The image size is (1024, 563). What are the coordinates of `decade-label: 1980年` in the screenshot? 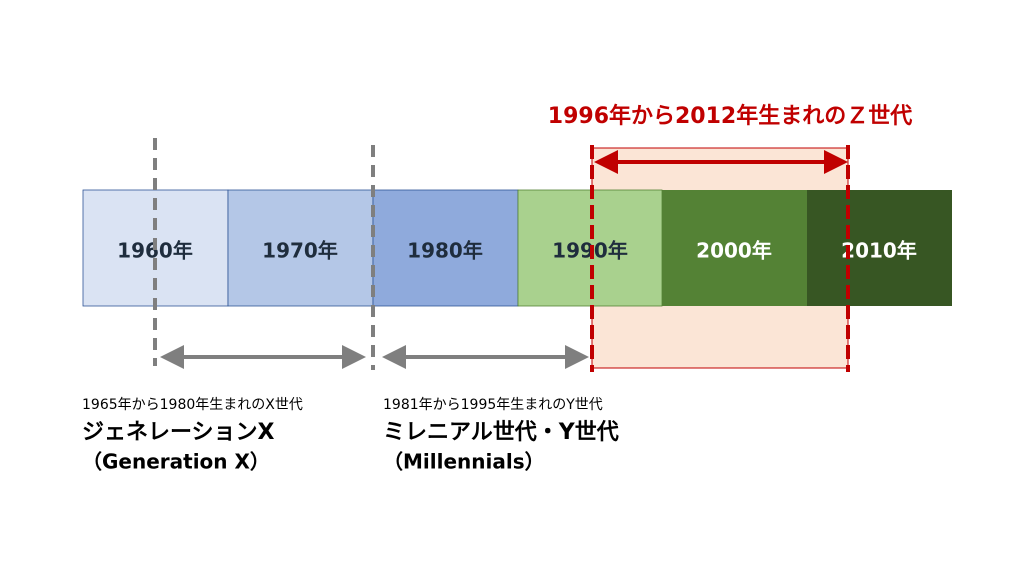 It's located at (445, 251).